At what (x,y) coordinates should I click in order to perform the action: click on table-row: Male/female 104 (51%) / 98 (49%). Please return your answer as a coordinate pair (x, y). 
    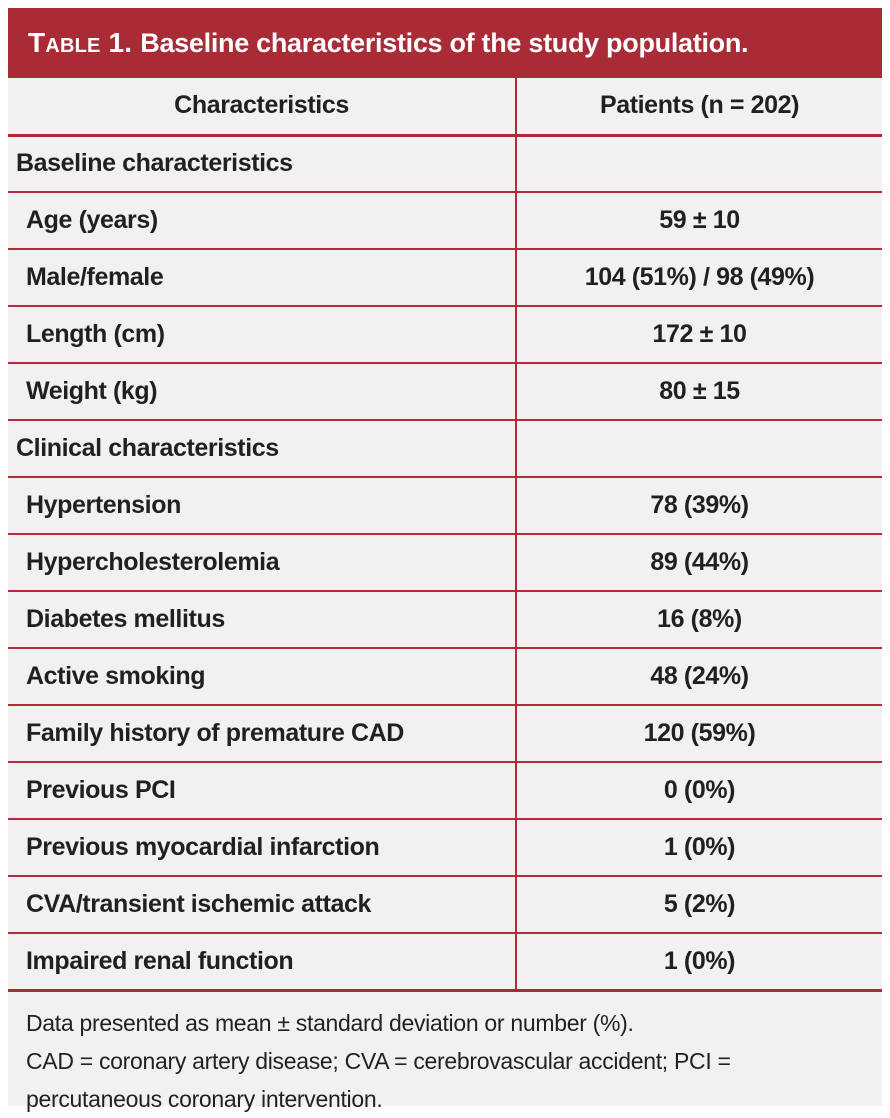
    Looking at the image, I should click on (445, 277).